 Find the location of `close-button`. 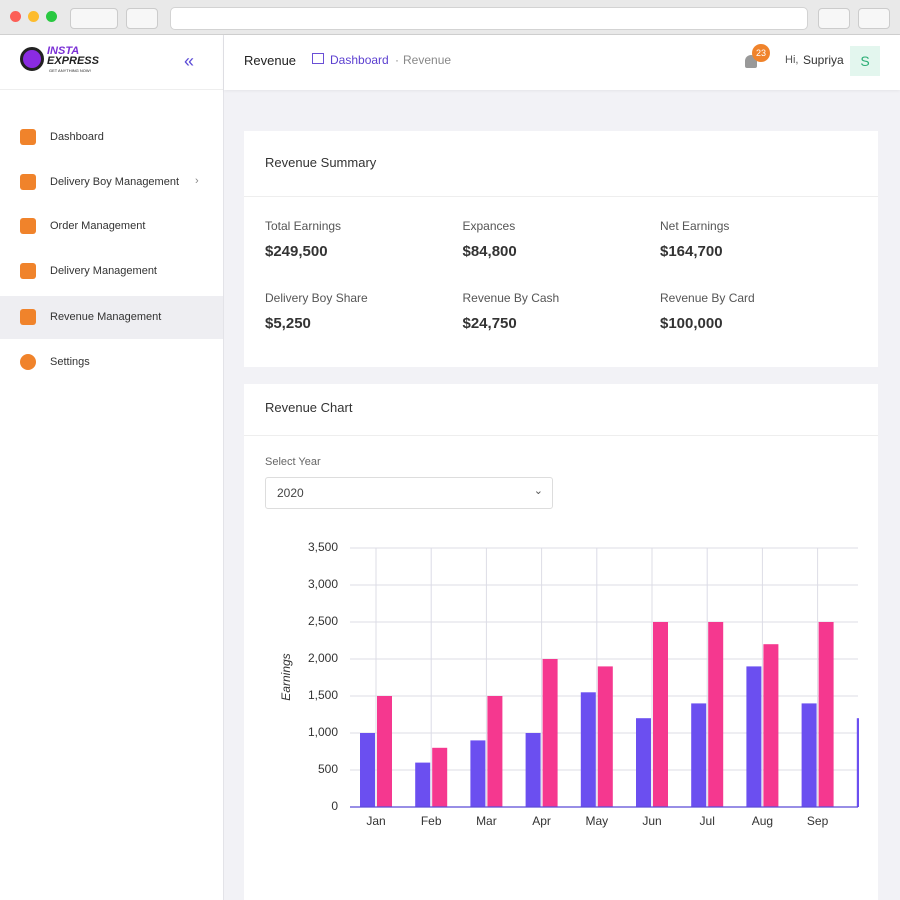

close-button is located at coordinates (15, 16).